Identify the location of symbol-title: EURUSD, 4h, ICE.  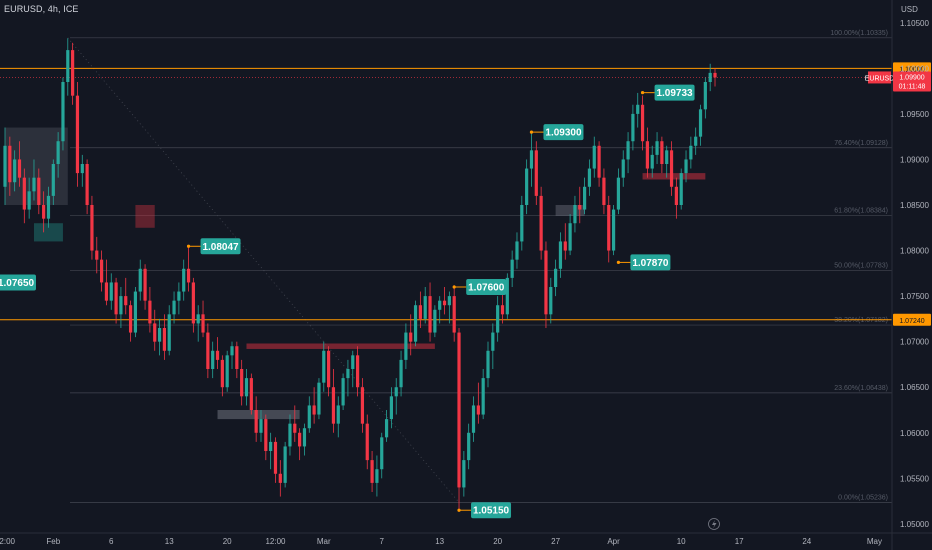
(41, 9).